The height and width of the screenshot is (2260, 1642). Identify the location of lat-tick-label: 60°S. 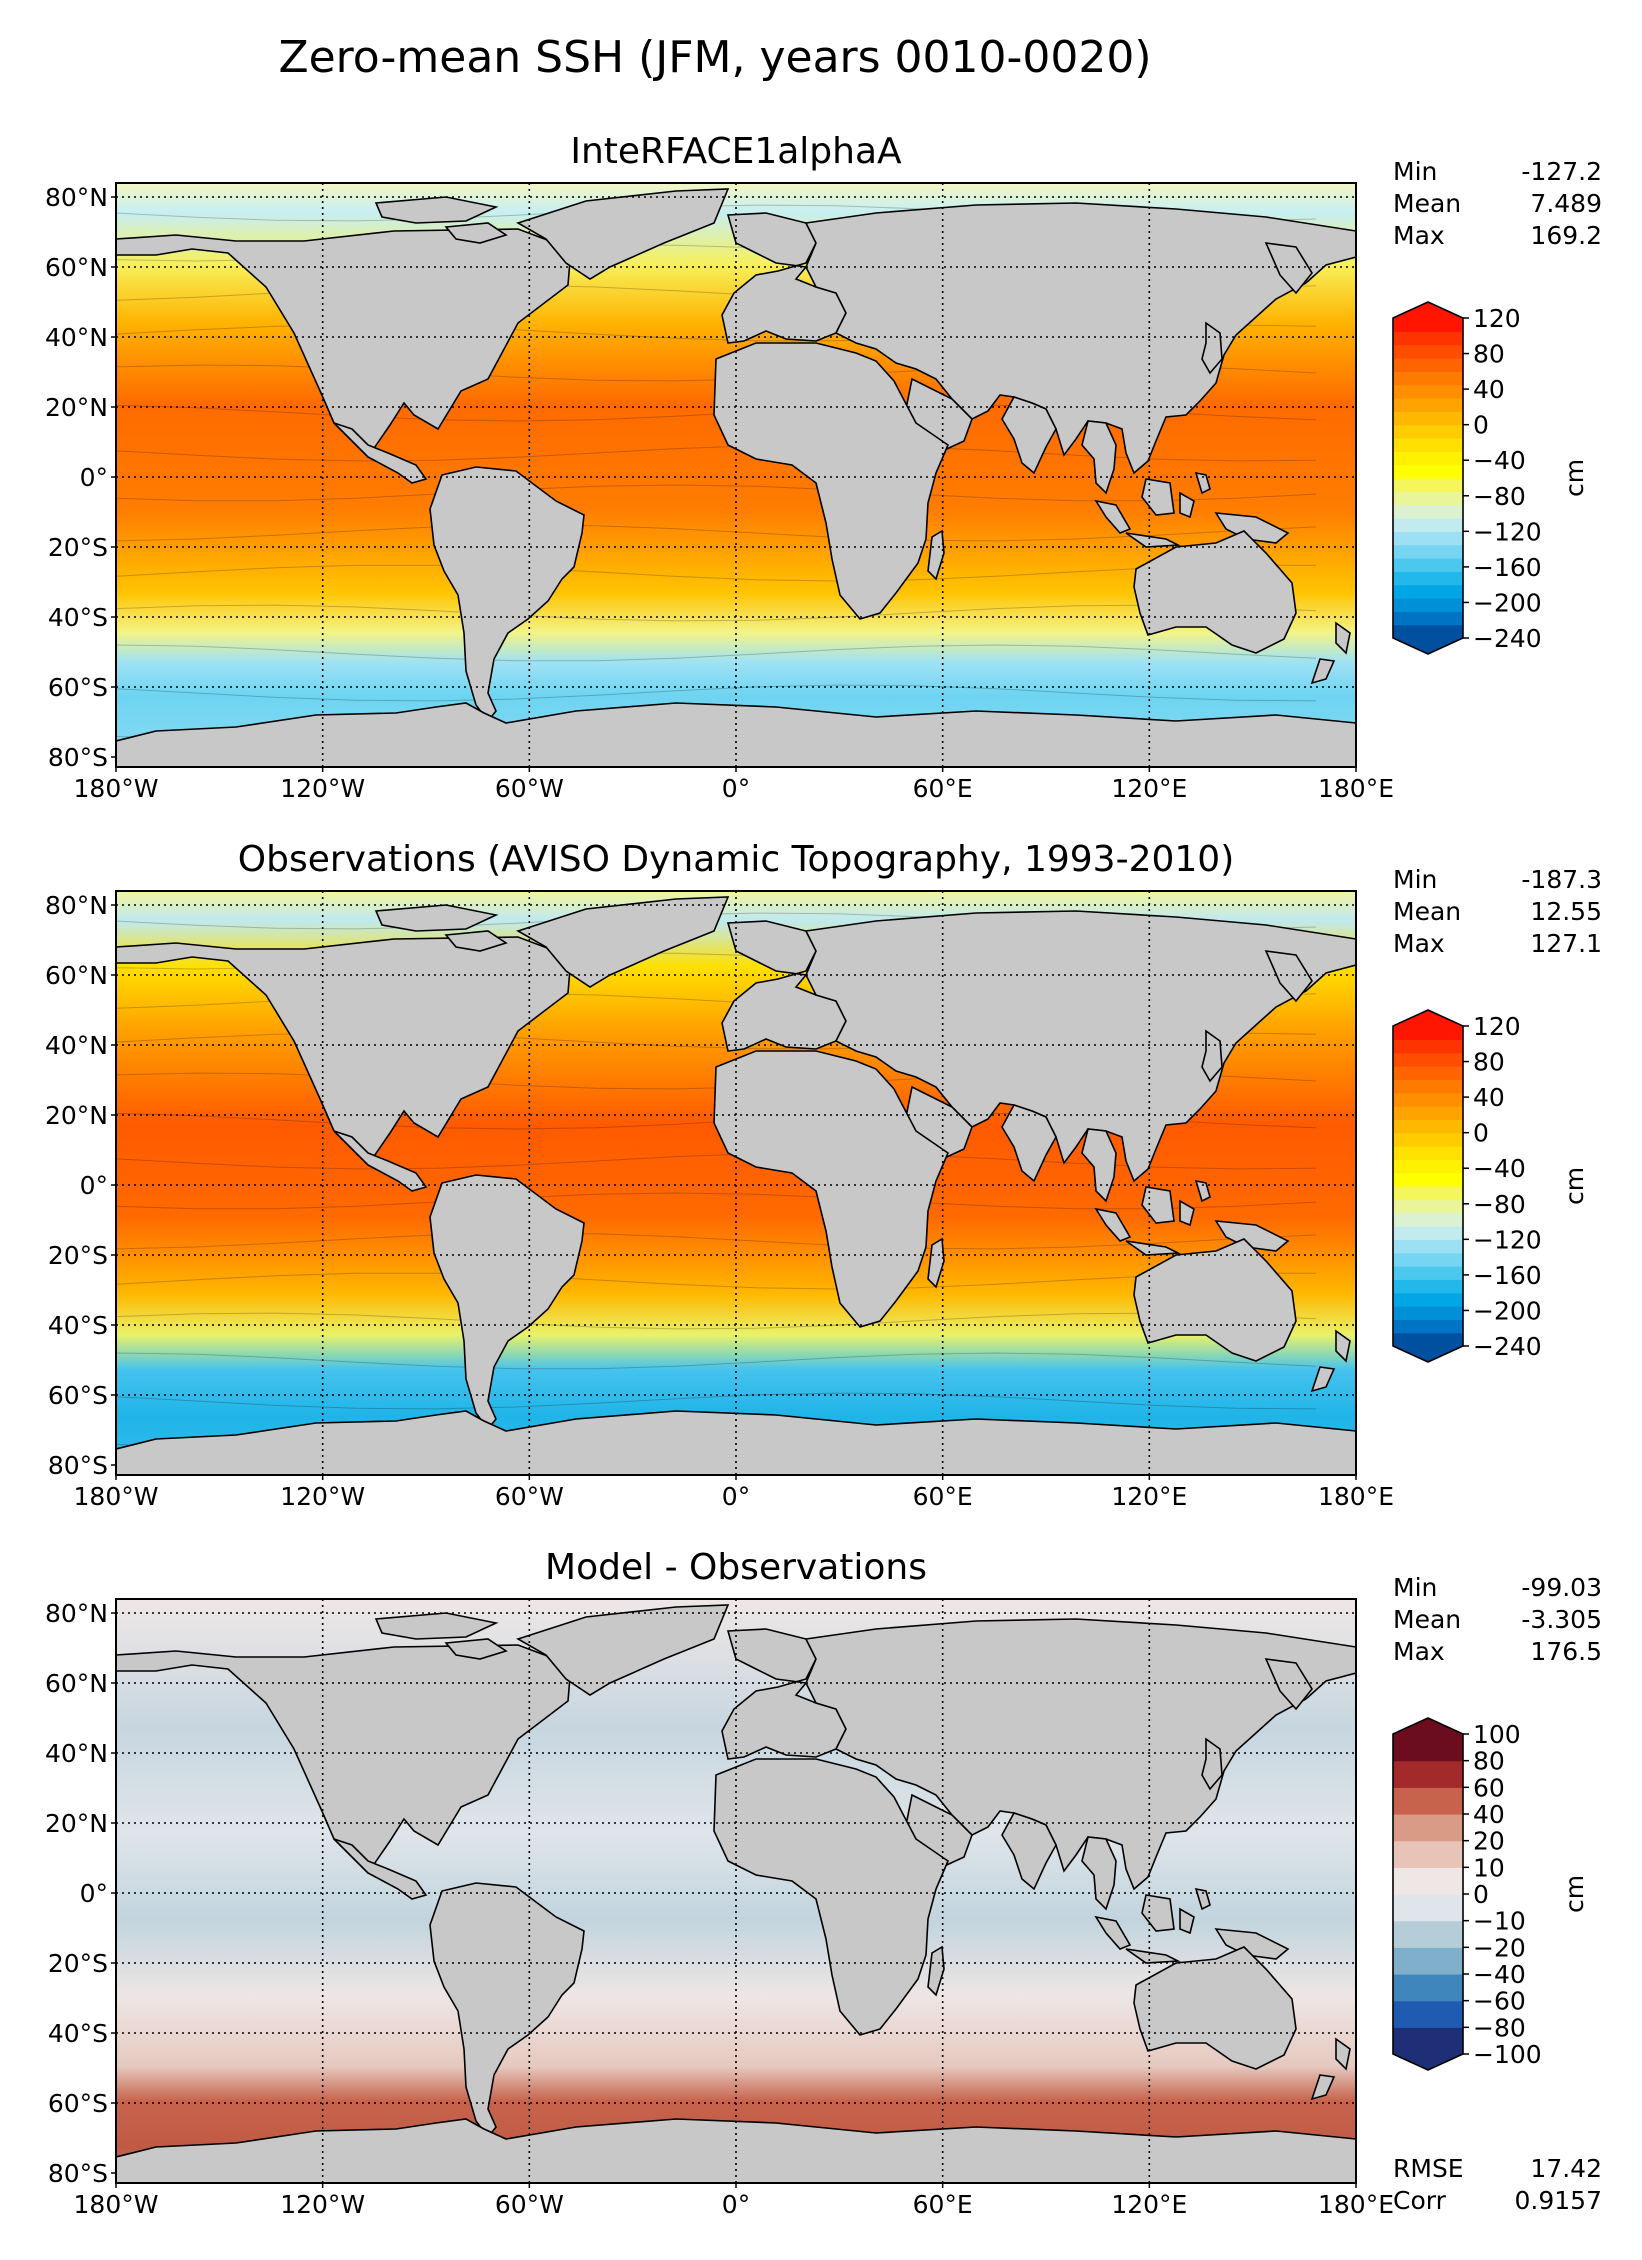
(78, 687).